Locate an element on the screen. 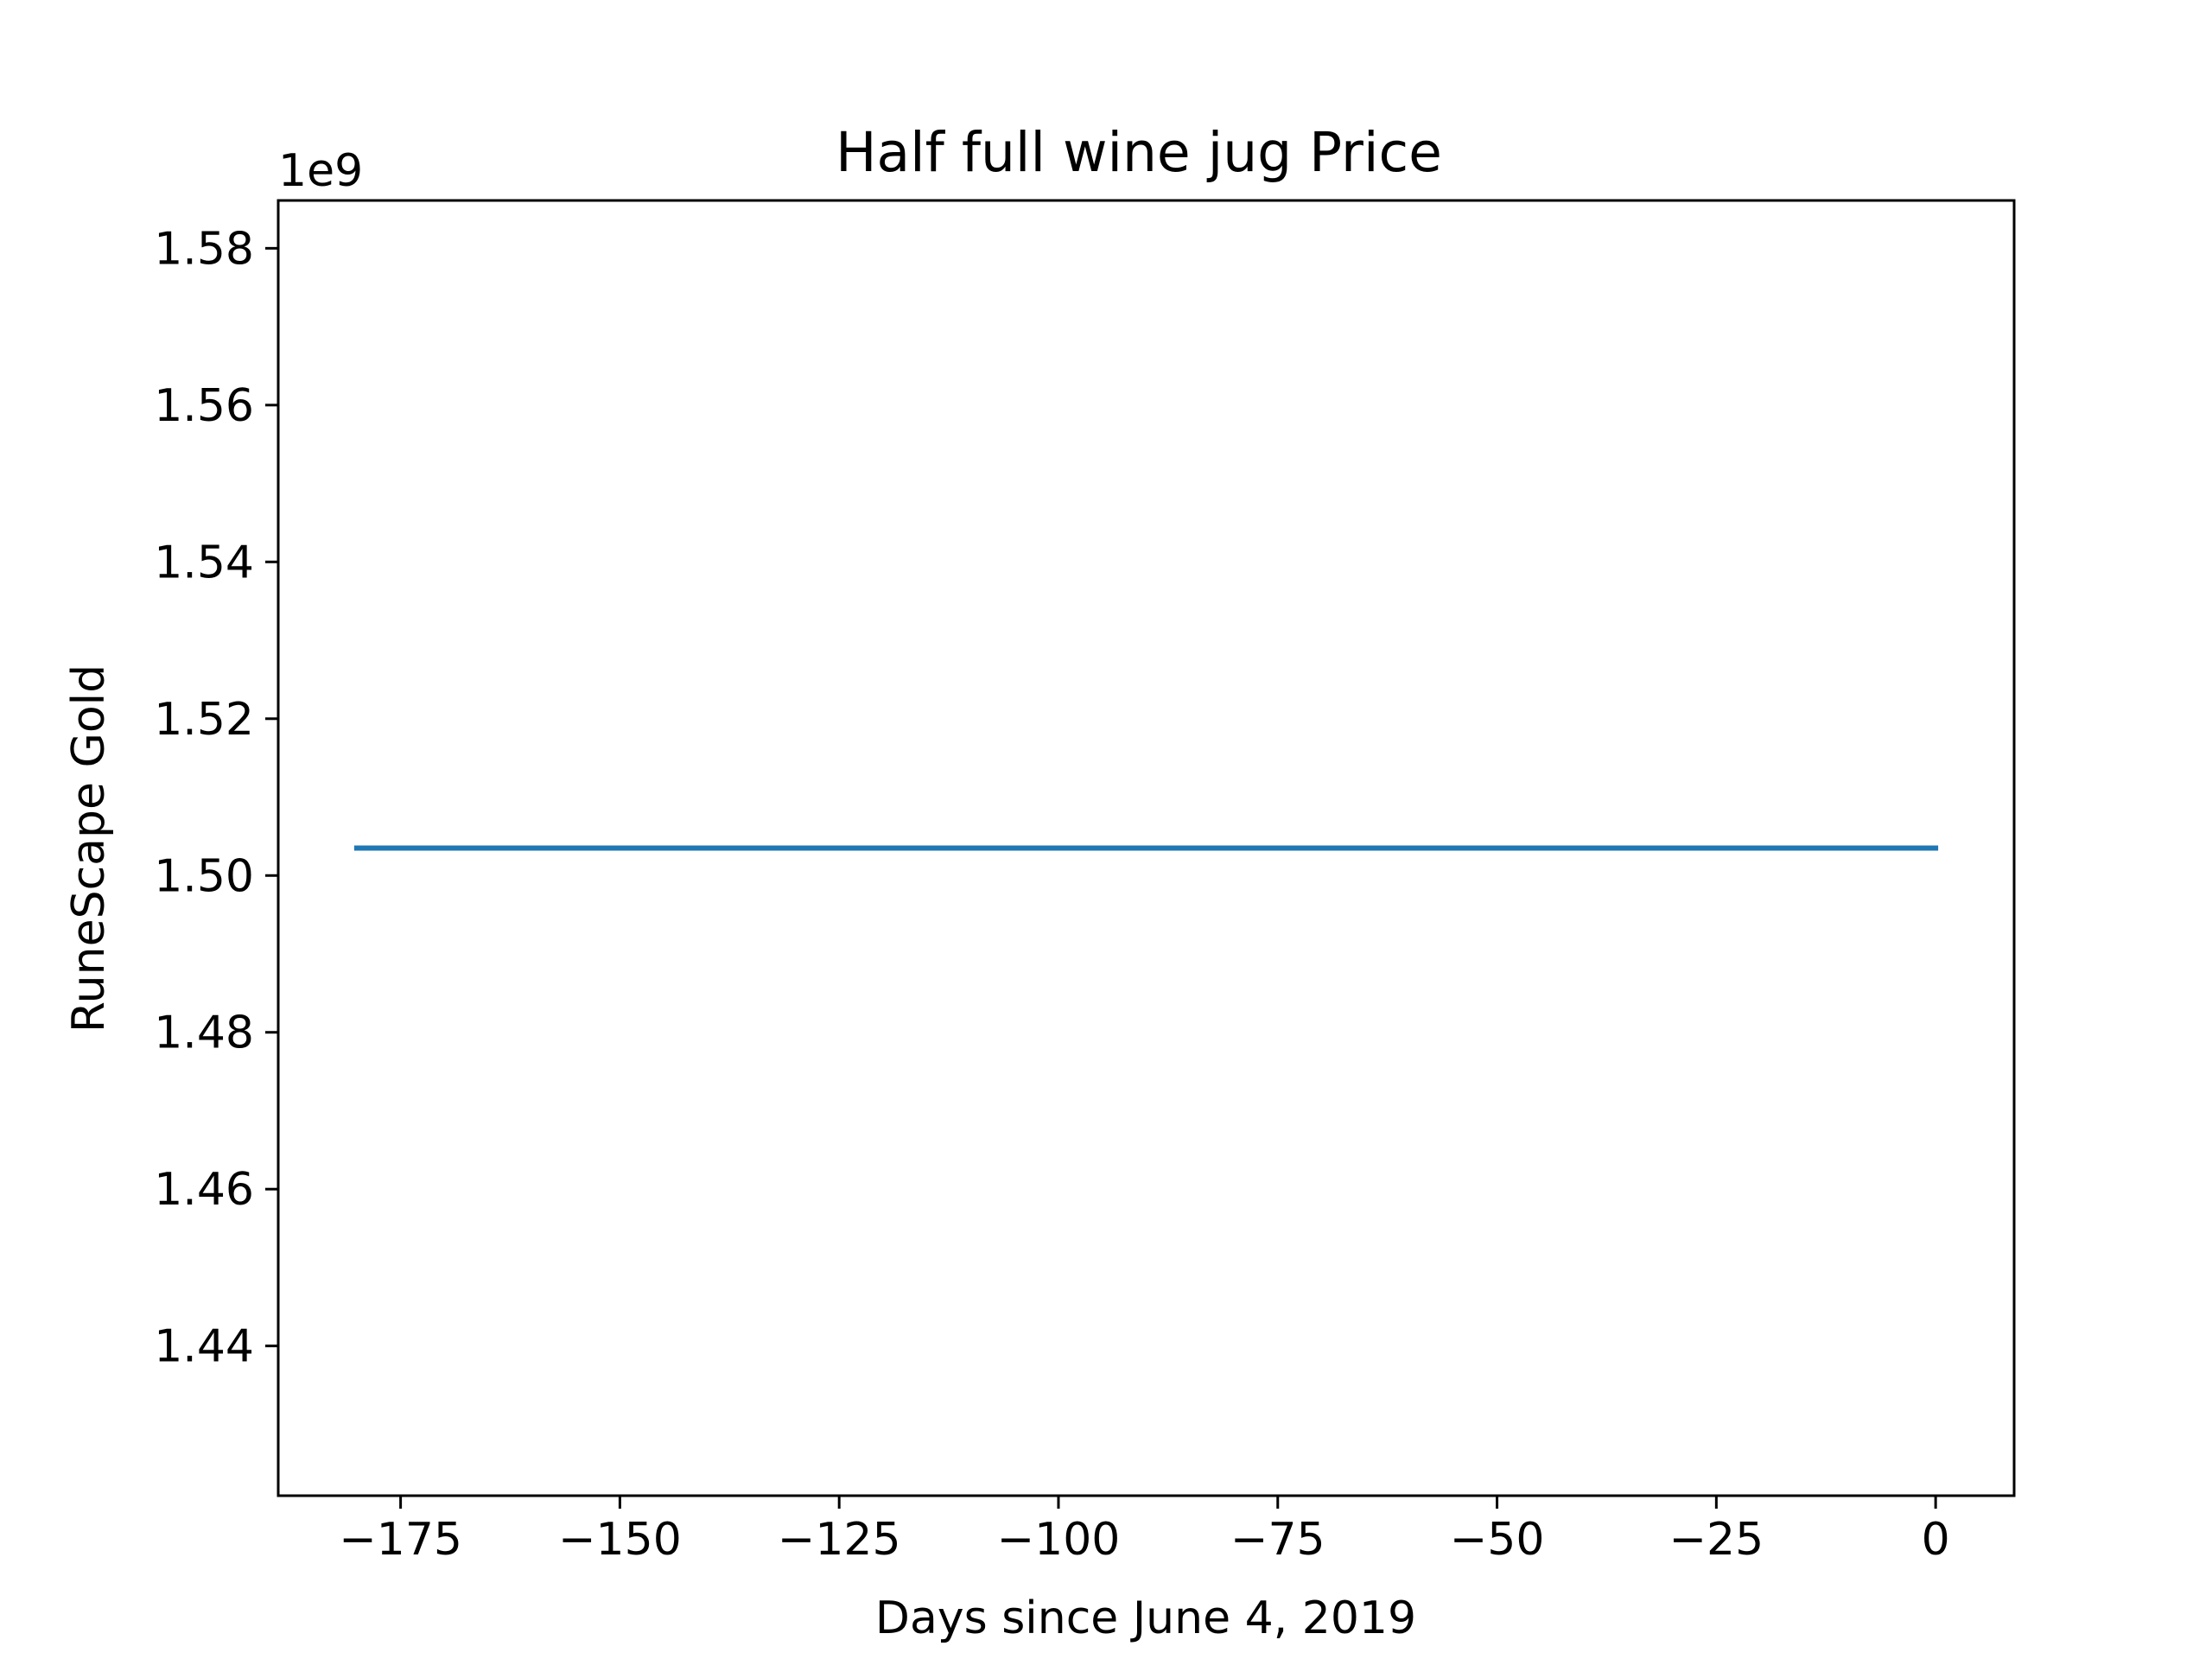 The height and width of the screenshot is (1659, 2212). y-tick-label: 1.58 is located at coordinates (204, 249).